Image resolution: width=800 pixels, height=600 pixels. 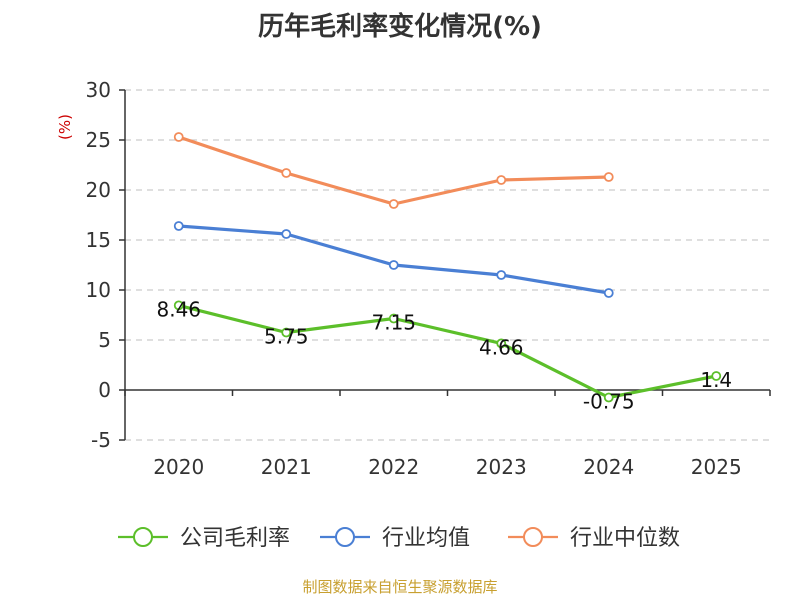 What do you see at coordinates (98, 190) in the screenshot?
I see `y-tick-label: 20` at bounding box center [98, 190].